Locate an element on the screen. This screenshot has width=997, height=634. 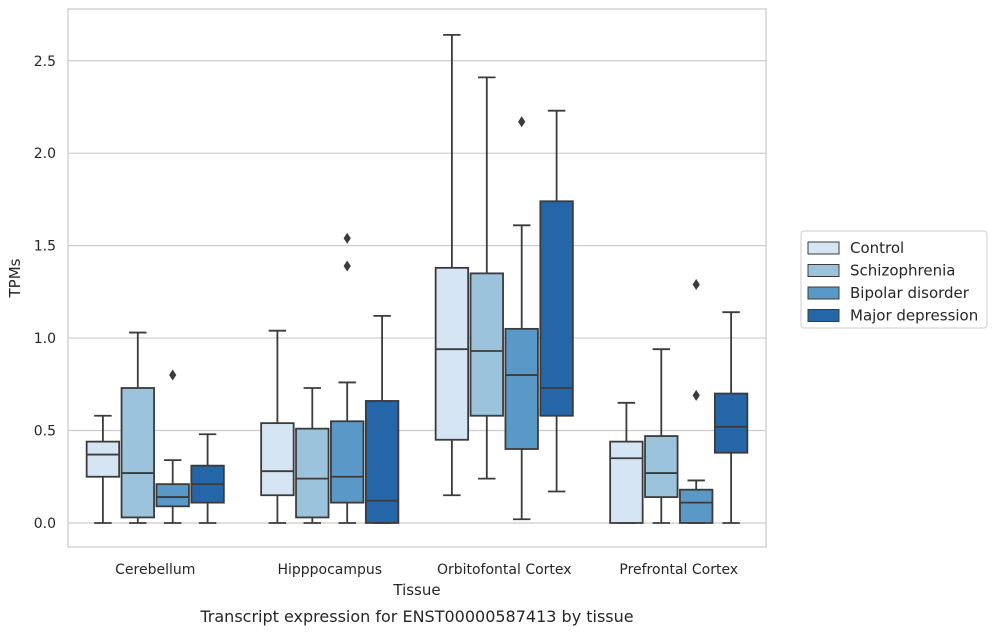
legend-entry-label: Schizophrenia is located at coordinates (902, 271).